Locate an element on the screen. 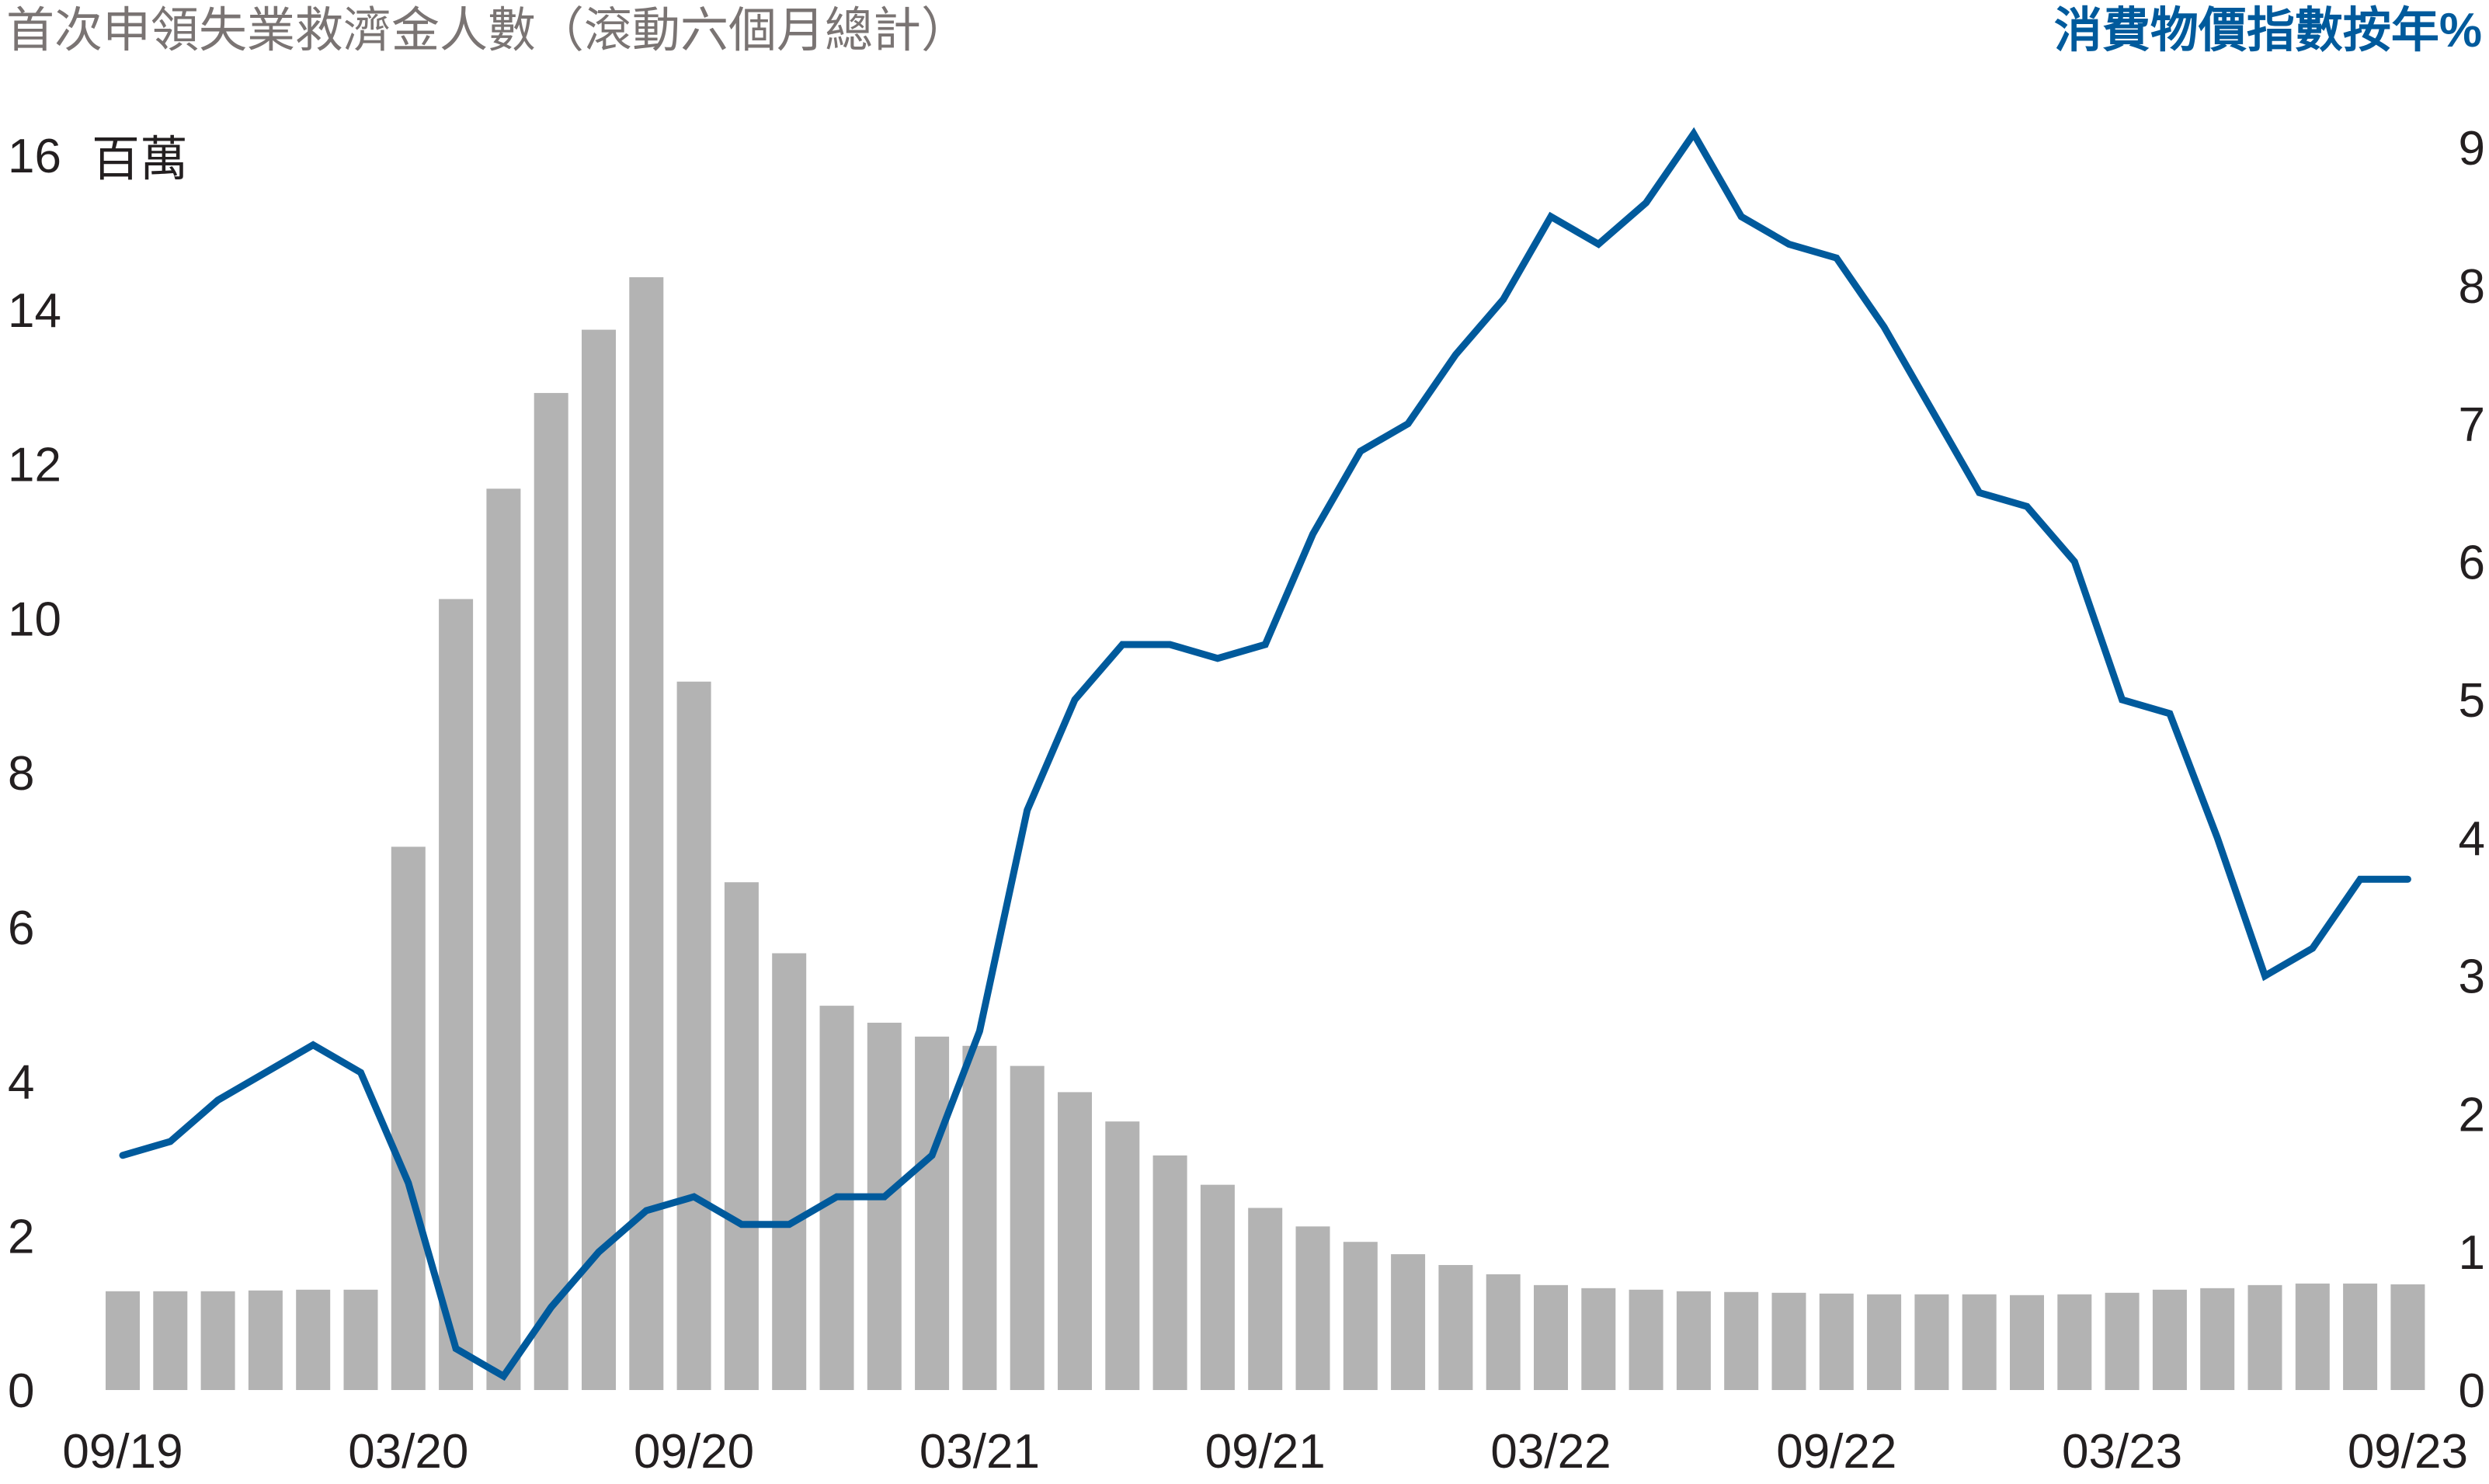 Image resolution: width=2489 pixels, height=1484 pixels. left-tick-label: 4 is located at coordinates (21, 1083).